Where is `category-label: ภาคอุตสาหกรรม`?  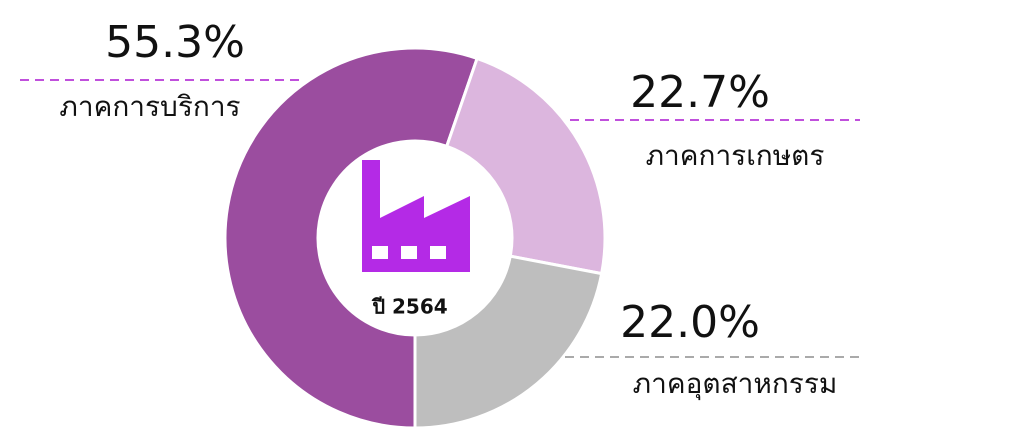
category-label: ภาคอุตสาหกรรม is located at coordinates (735, 384).